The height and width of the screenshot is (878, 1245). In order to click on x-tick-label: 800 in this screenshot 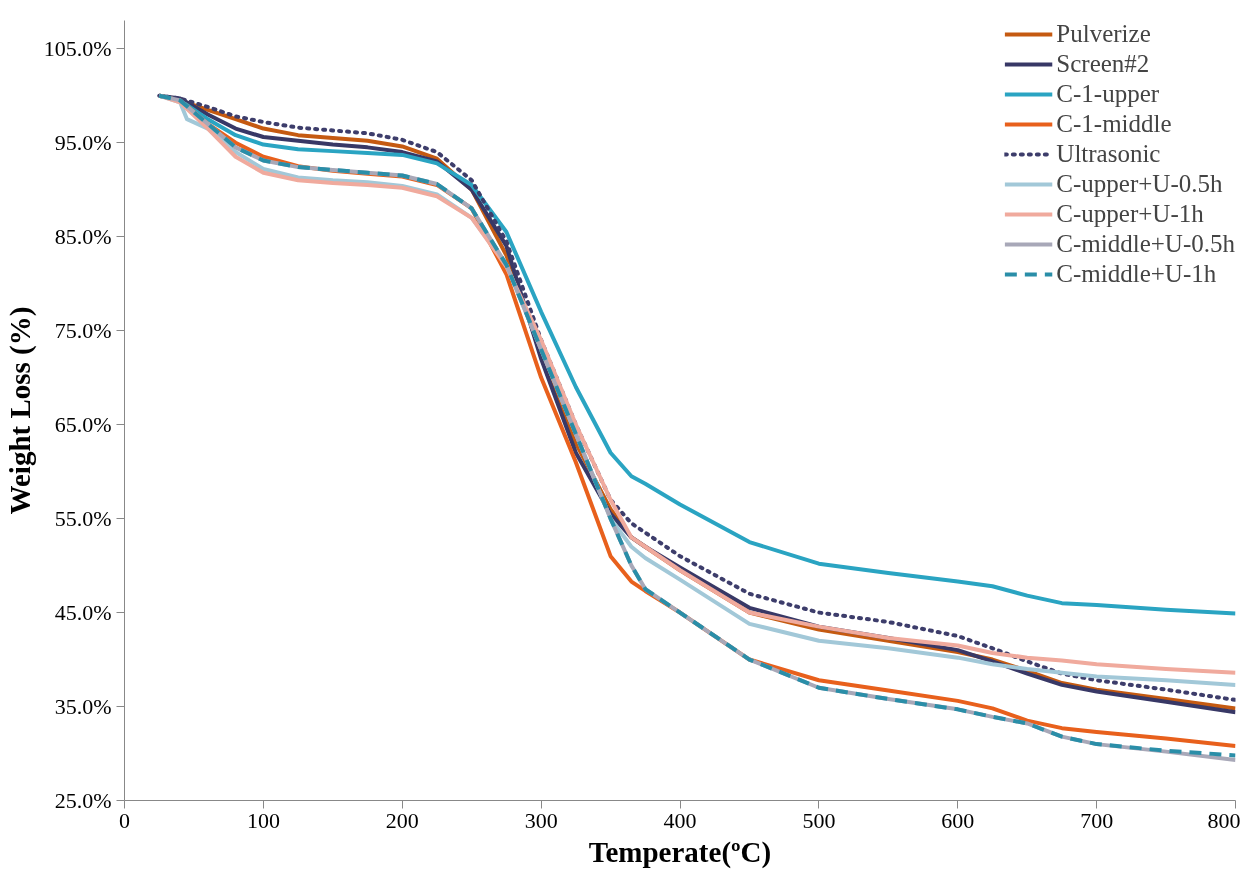, I will do `click(1224, 820)`.